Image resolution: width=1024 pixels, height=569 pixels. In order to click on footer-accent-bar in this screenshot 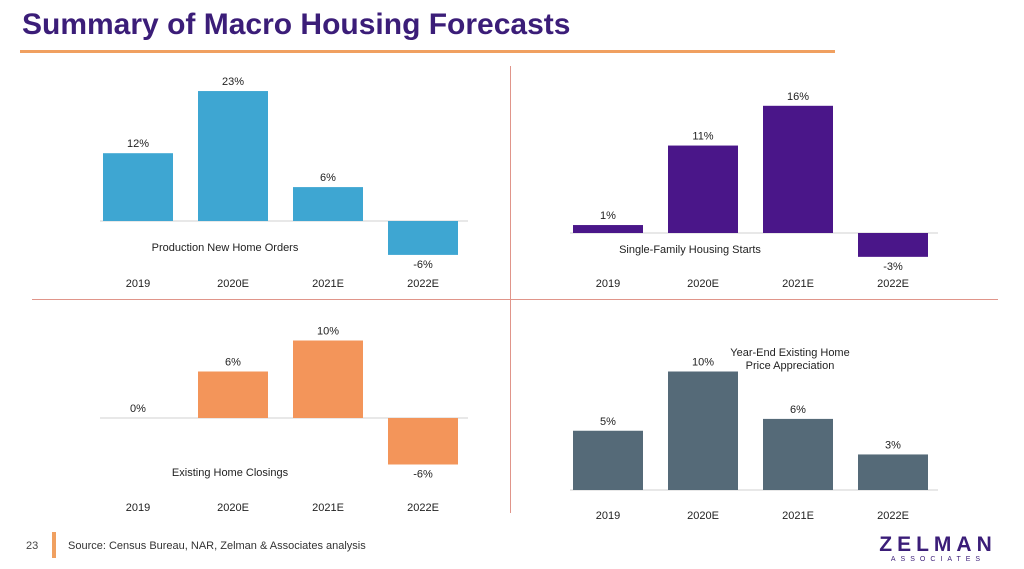, I will do `click(54, 545)`.